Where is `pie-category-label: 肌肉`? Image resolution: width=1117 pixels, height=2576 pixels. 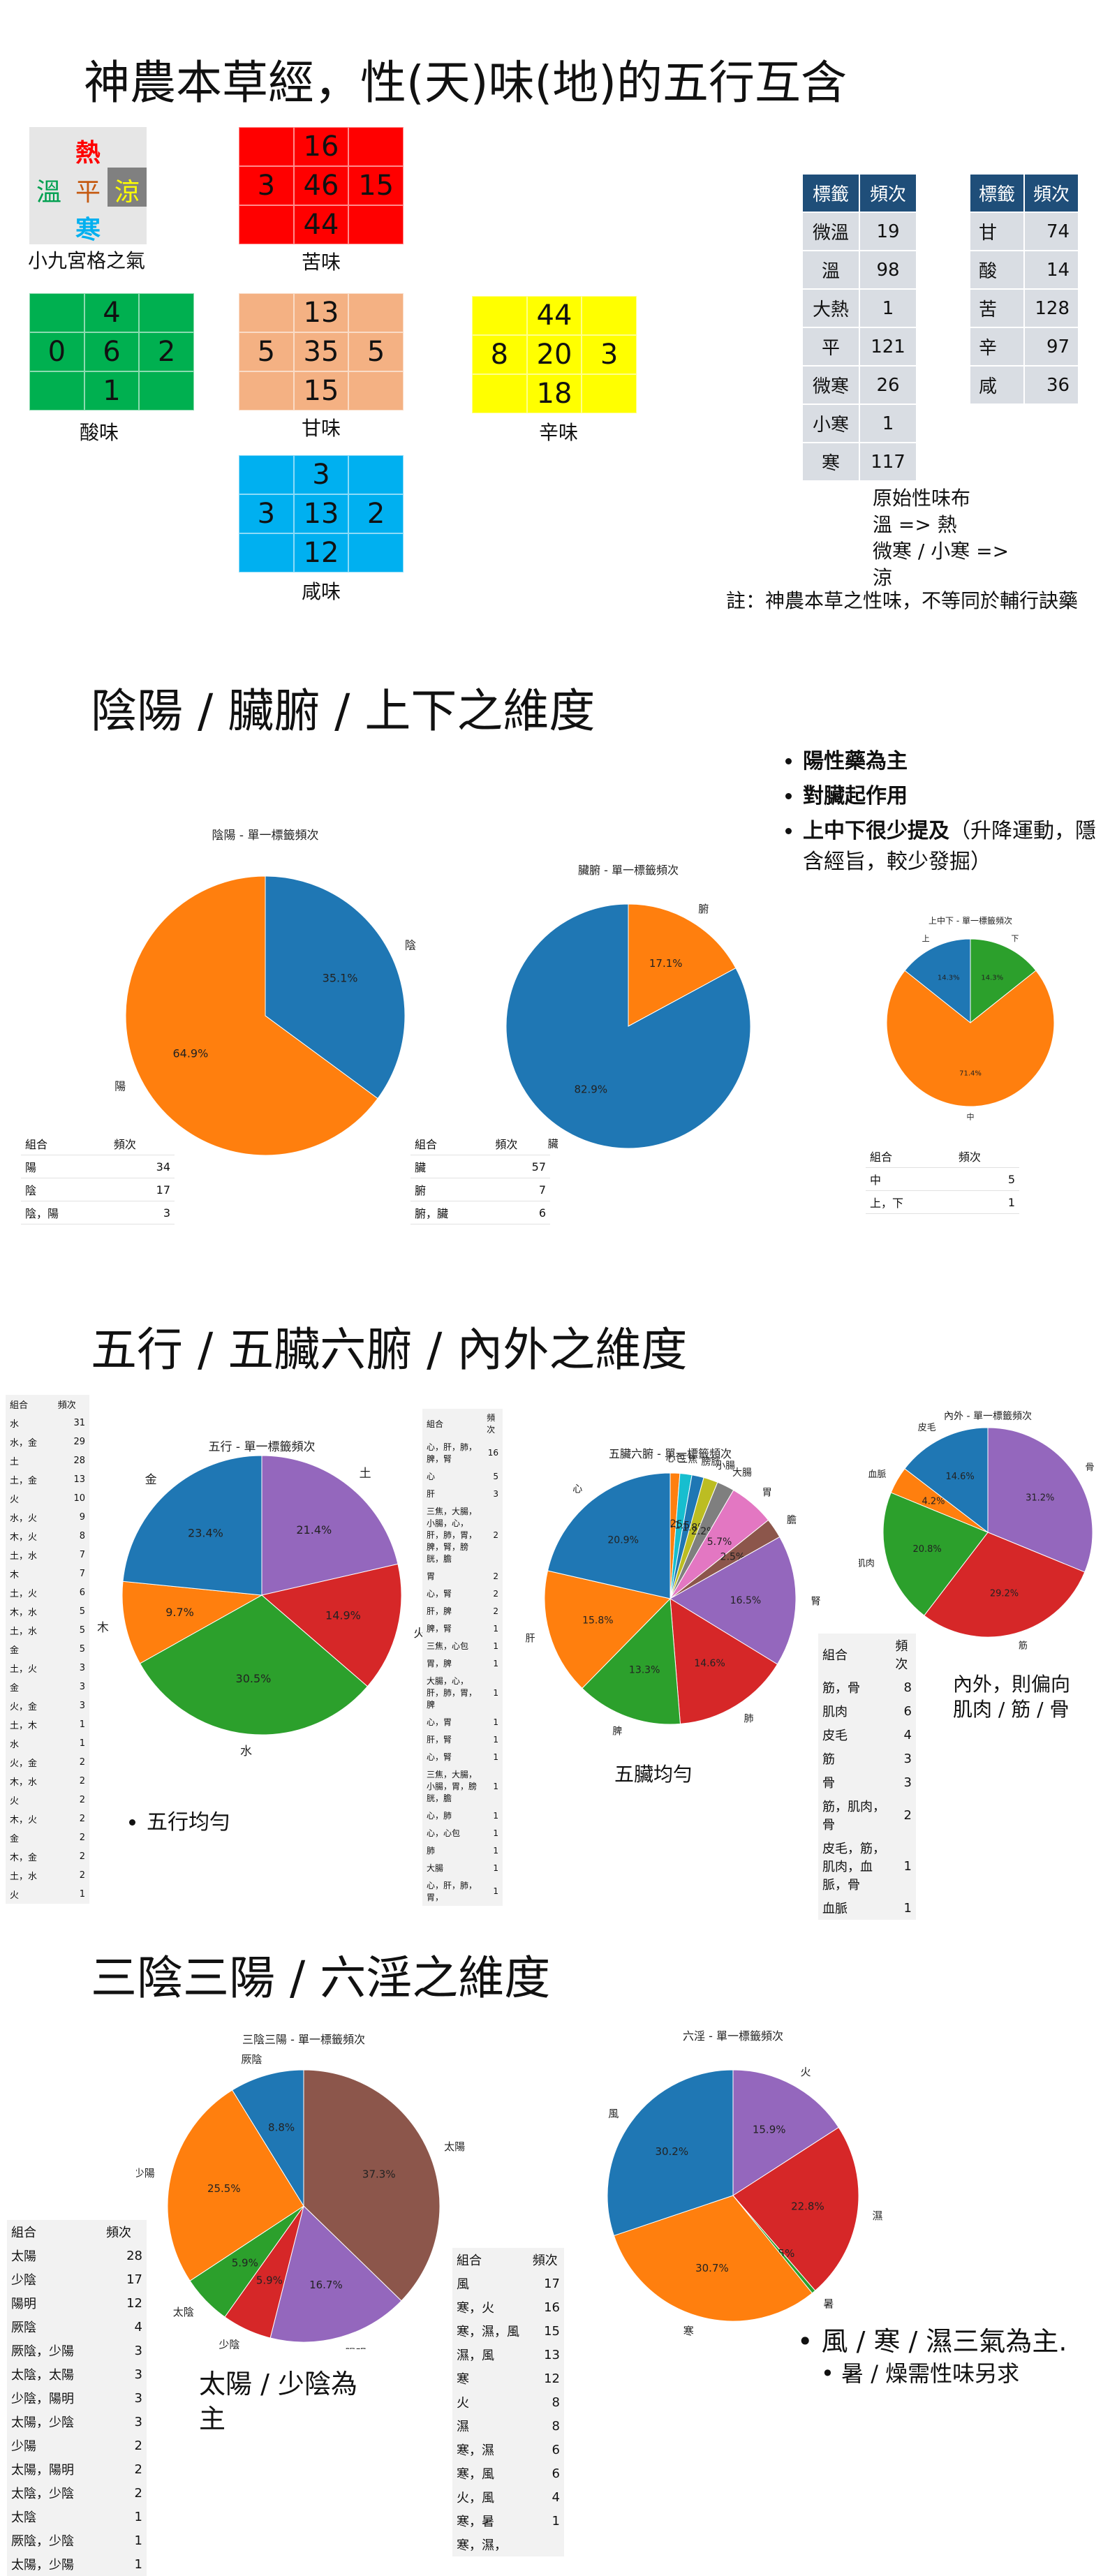
pie-category-label: 肌肉 is located at coordinates (867, 1563).